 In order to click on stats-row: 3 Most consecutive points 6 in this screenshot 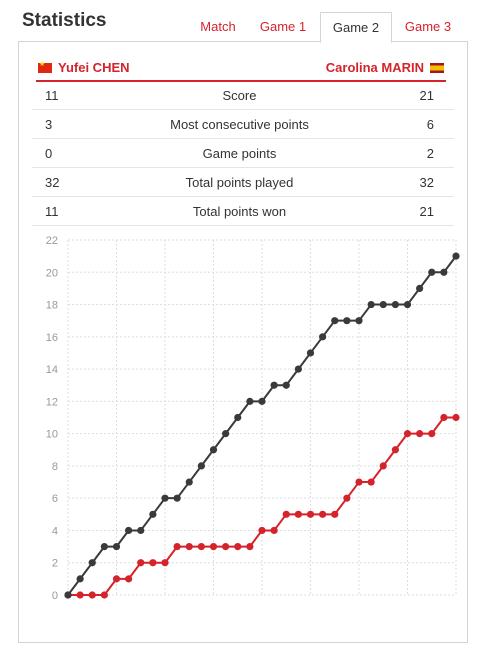, I will do `click(243, 124)`.